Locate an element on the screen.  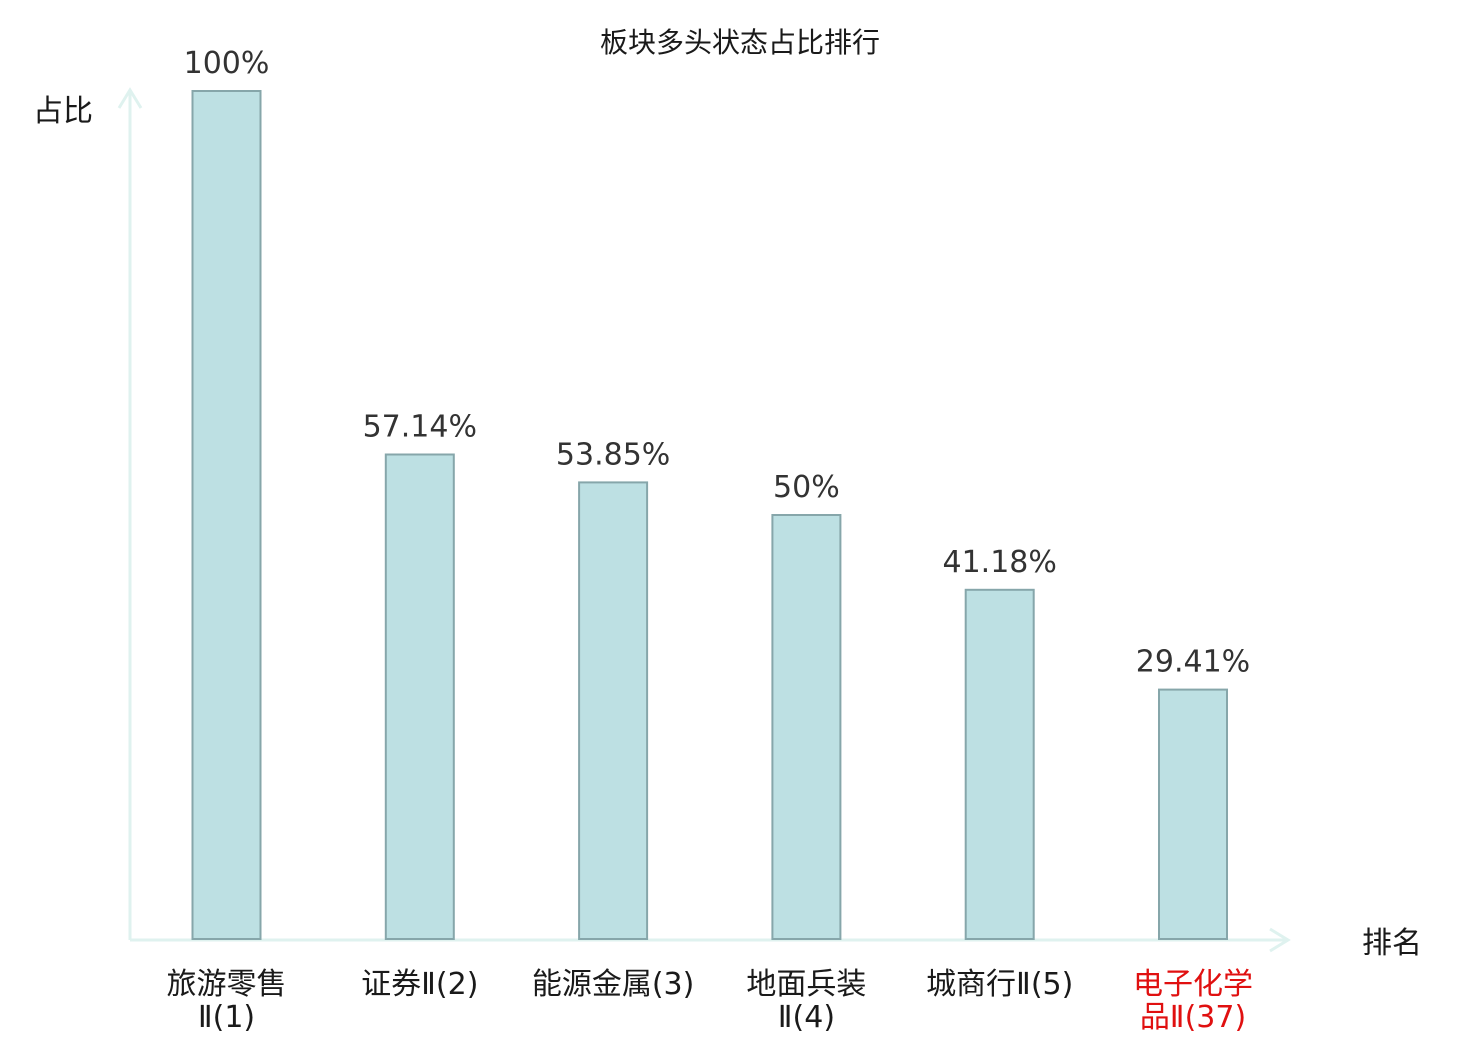
category-label-line: 电子化学 is located at coordinates (1193, 984).